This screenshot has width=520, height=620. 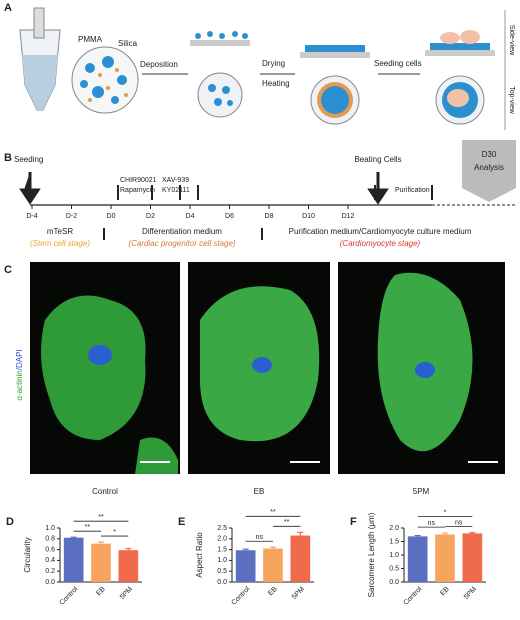 What do you see at coordinates (10, 522) in the screenshot?
I see `panel-label: D` at bounding box center [10, 522].